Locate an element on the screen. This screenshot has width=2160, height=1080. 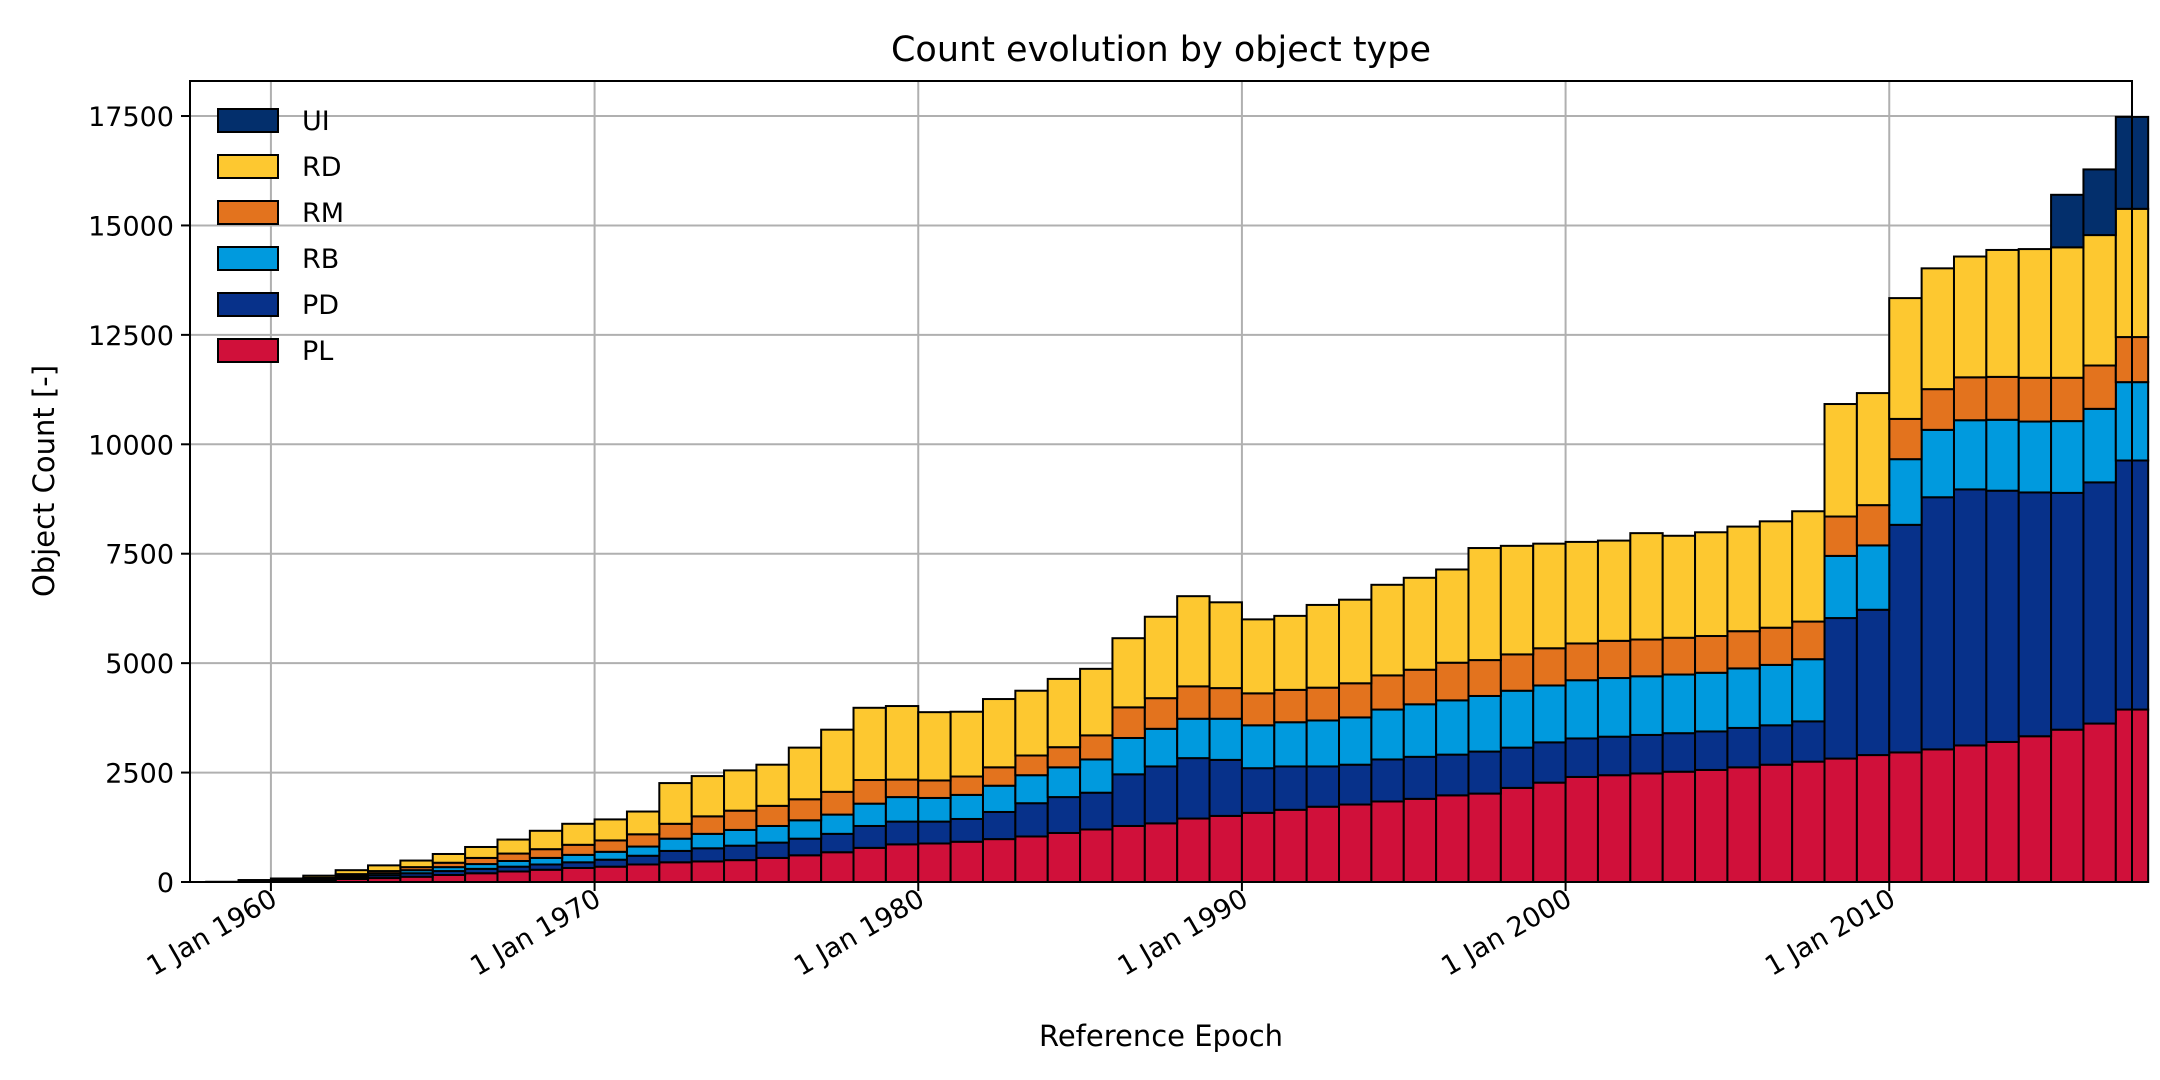
x-tick-label: 1 Jan 2010 is located at coordinates (1830, 932).